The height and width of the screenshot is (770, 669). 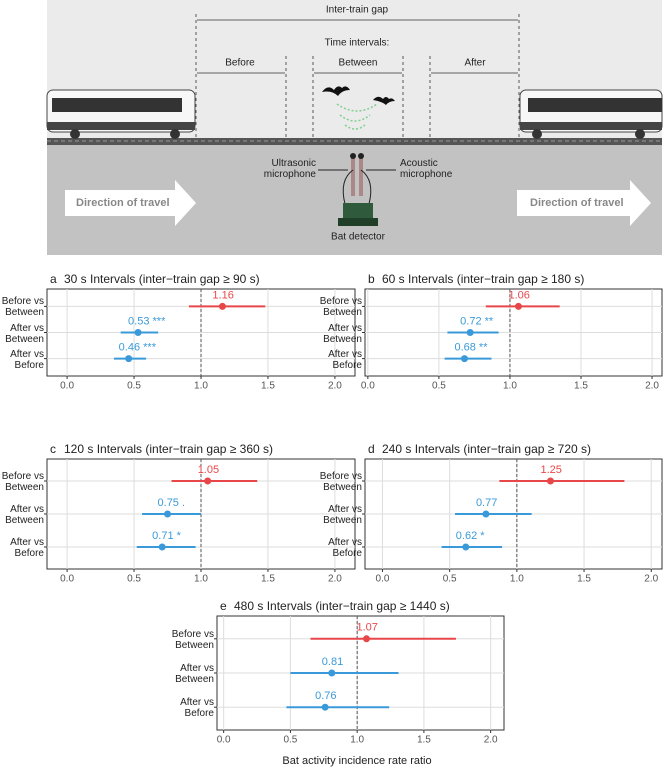 What do you see at coordinates (325, 696) in the screenshot?
I see `value-label: 0.76` at bounding box center [325, 696].